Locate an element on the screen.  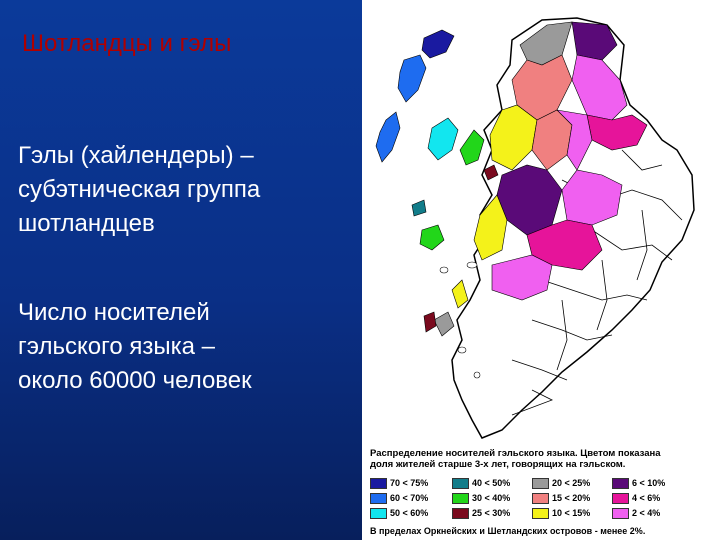
legend-label: 25 < 30% is located at coordinates (491, 513).